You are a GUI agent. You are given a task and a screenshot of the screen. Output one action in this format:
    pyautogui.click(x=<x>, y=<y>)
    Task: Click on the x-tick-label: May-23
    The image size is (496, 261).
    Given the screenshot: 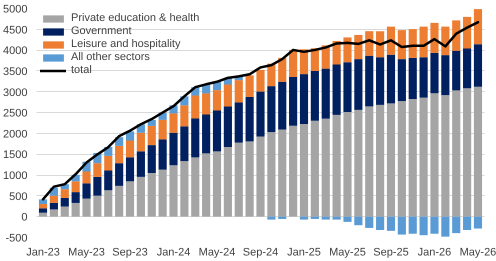 What is the action you would take?
    pyautogui.click(x=86, y=252)
    